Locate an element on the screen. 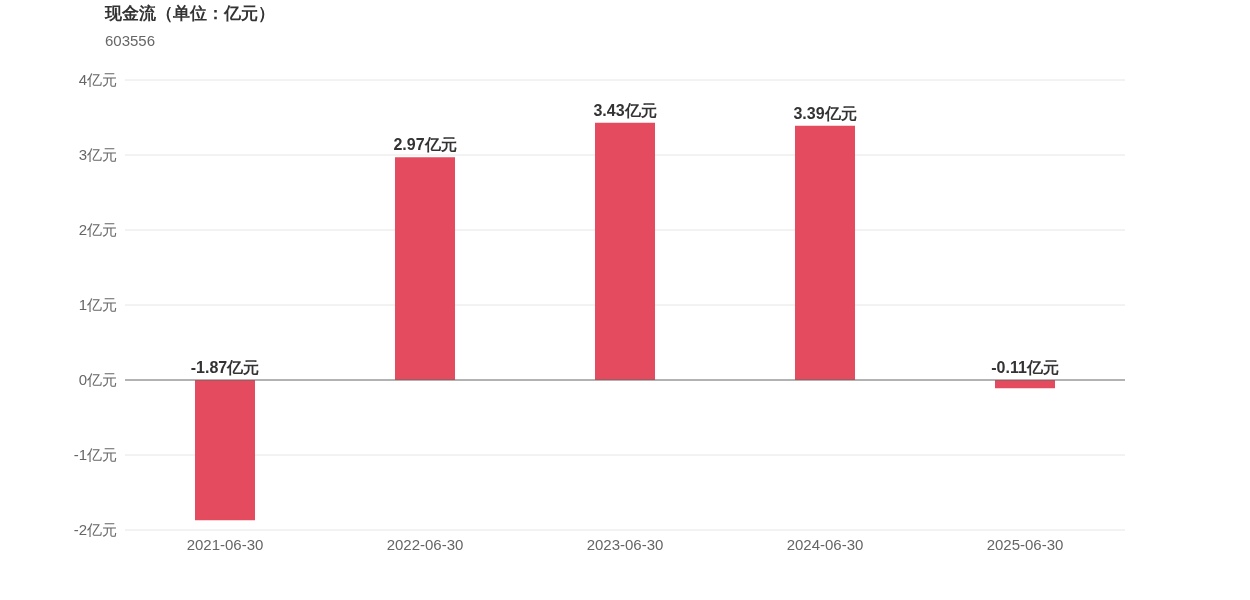 The image size is (1250, 600). x-tick-label: 2025-06-30 is located at coordinates (1025, 544).